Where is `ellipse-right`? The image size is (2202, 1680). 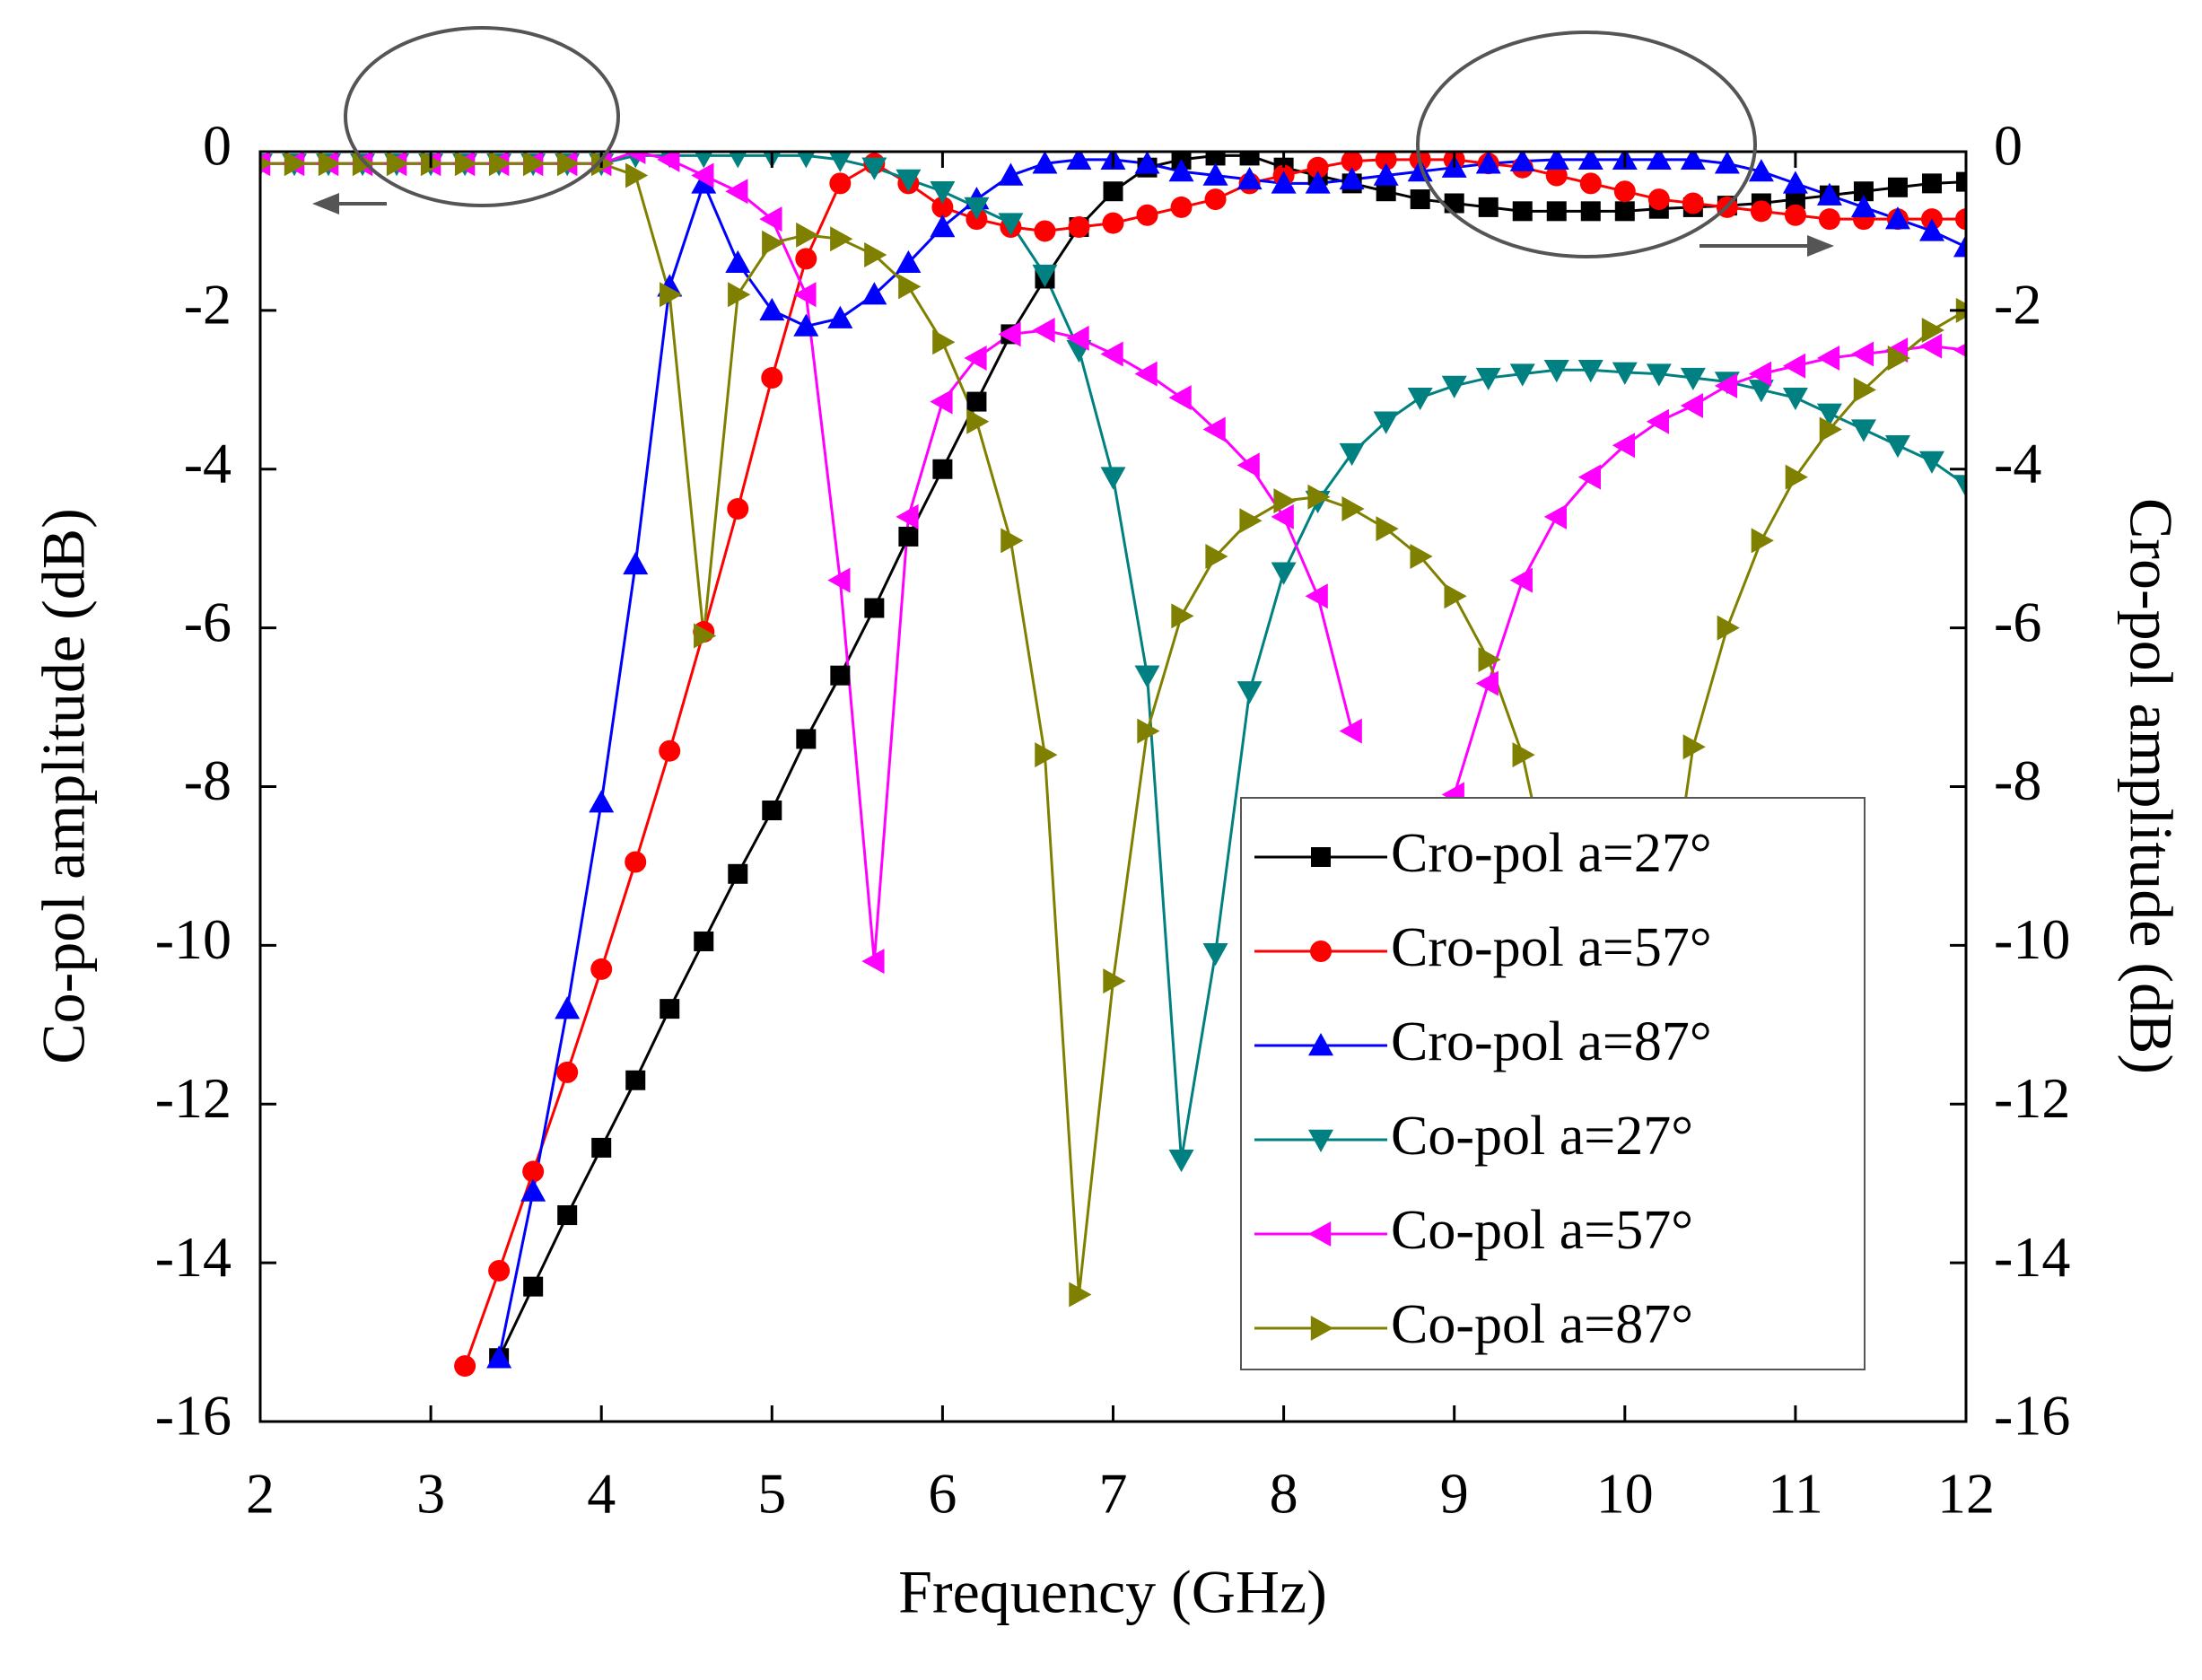 ellipse-right is located at coordinates (1586, 145).